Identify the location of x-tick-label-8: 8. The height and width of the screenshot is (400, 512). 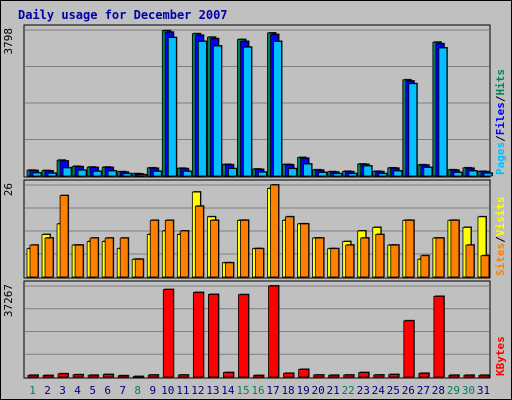
(137, 390).